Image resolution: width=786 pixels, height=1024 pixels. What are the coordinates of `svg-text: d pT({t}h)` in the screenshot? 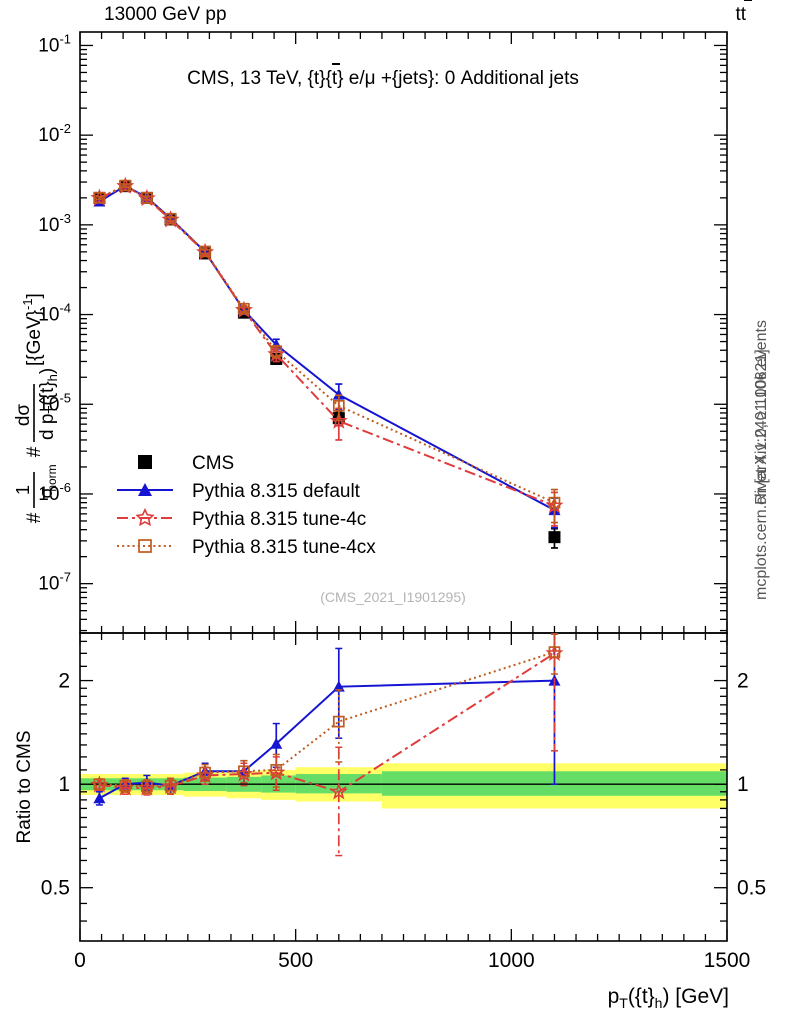 It's located at (48, 404).